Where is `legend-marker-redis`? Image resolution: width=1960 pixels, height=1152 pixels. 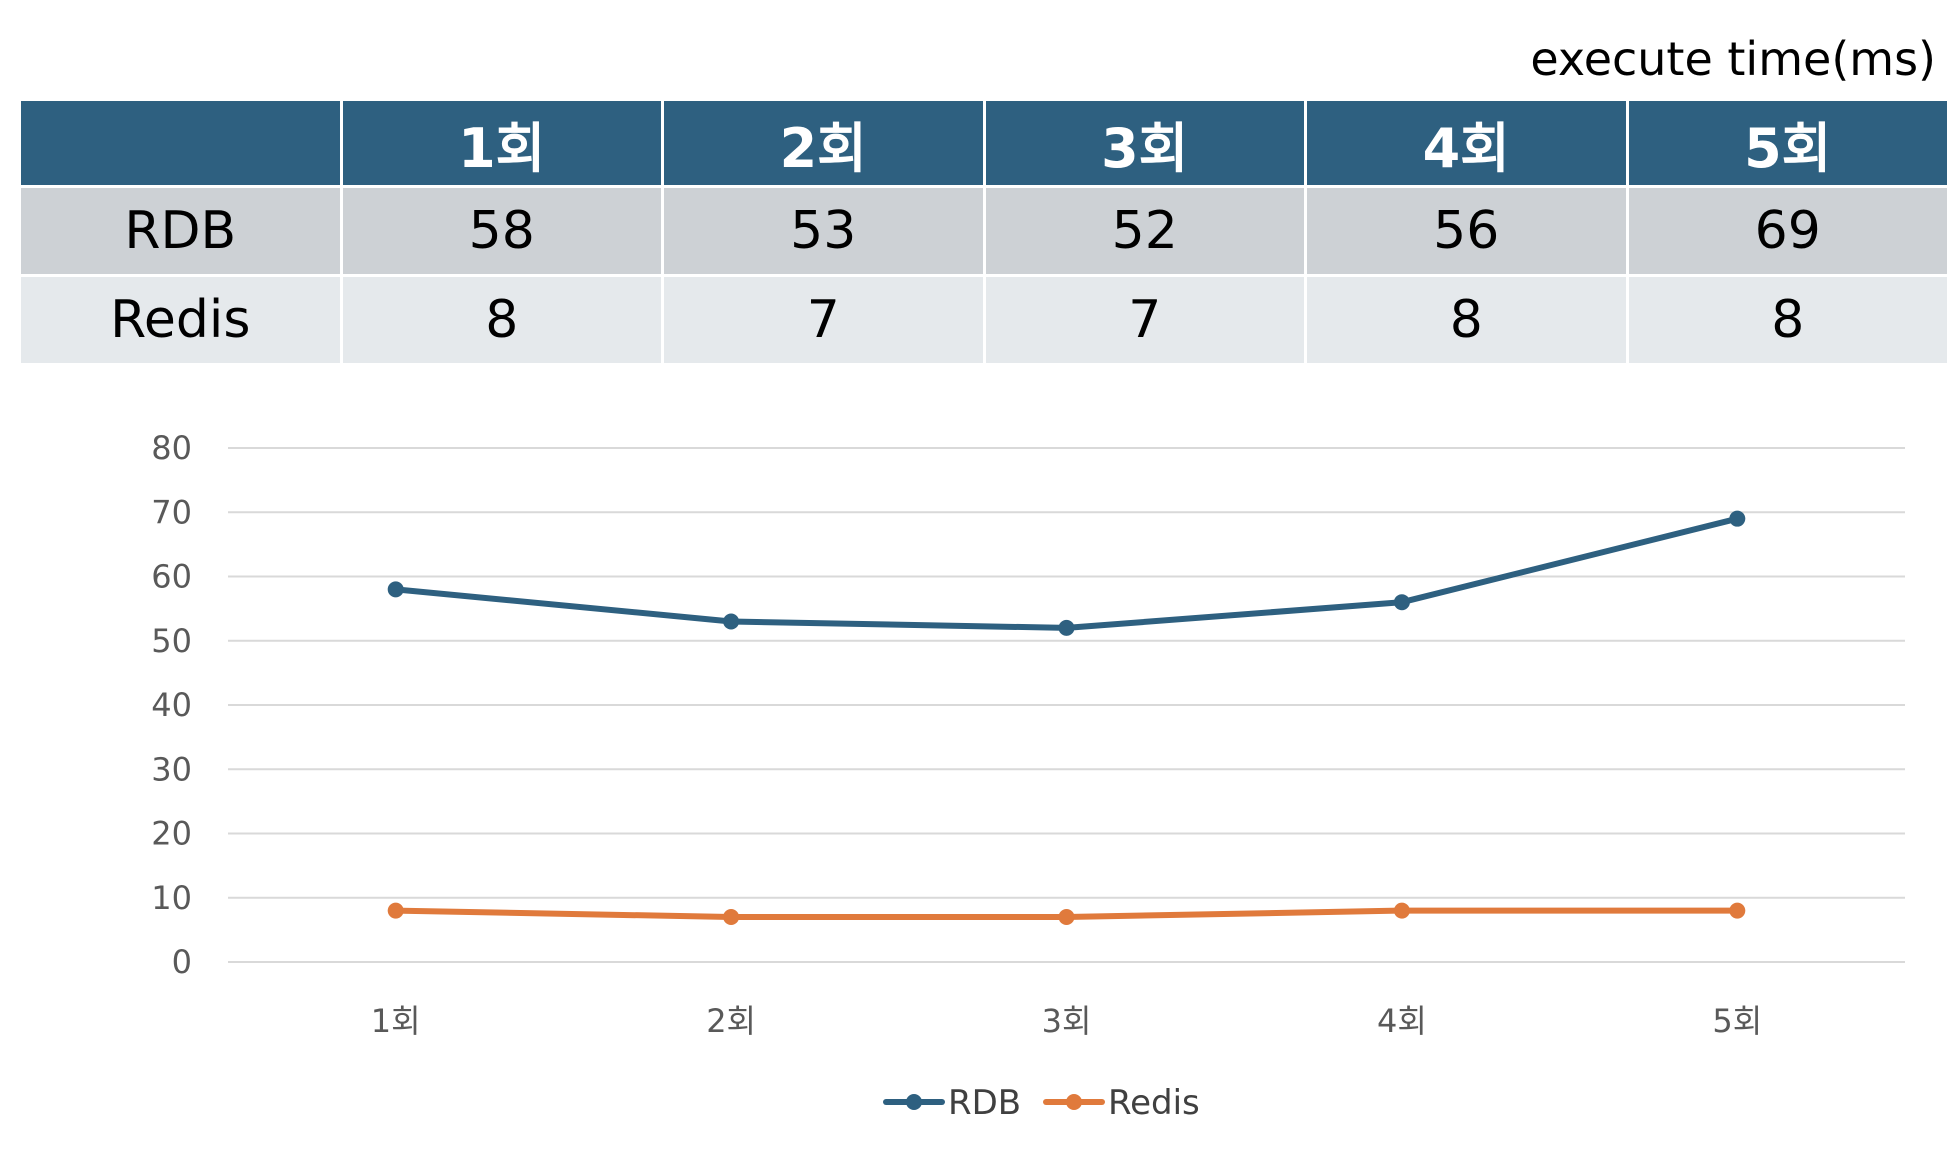
legend-marker-redis is located at coordinates (1074, 1102).